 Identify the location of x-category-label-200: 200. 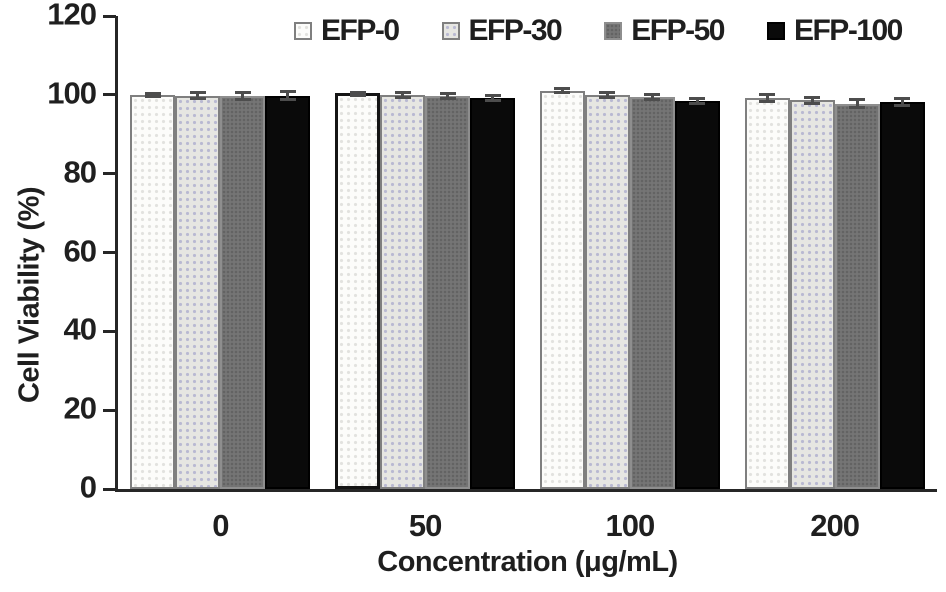
(835, 525).